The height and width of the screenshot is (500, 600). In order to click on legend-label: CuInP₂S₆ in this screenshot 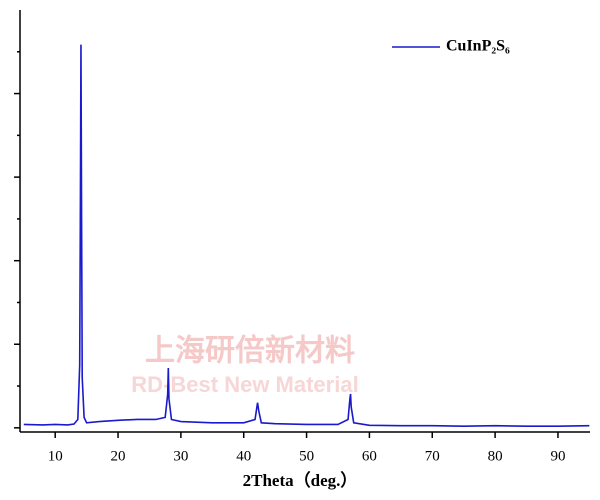, I will do `click(478, 46)`.